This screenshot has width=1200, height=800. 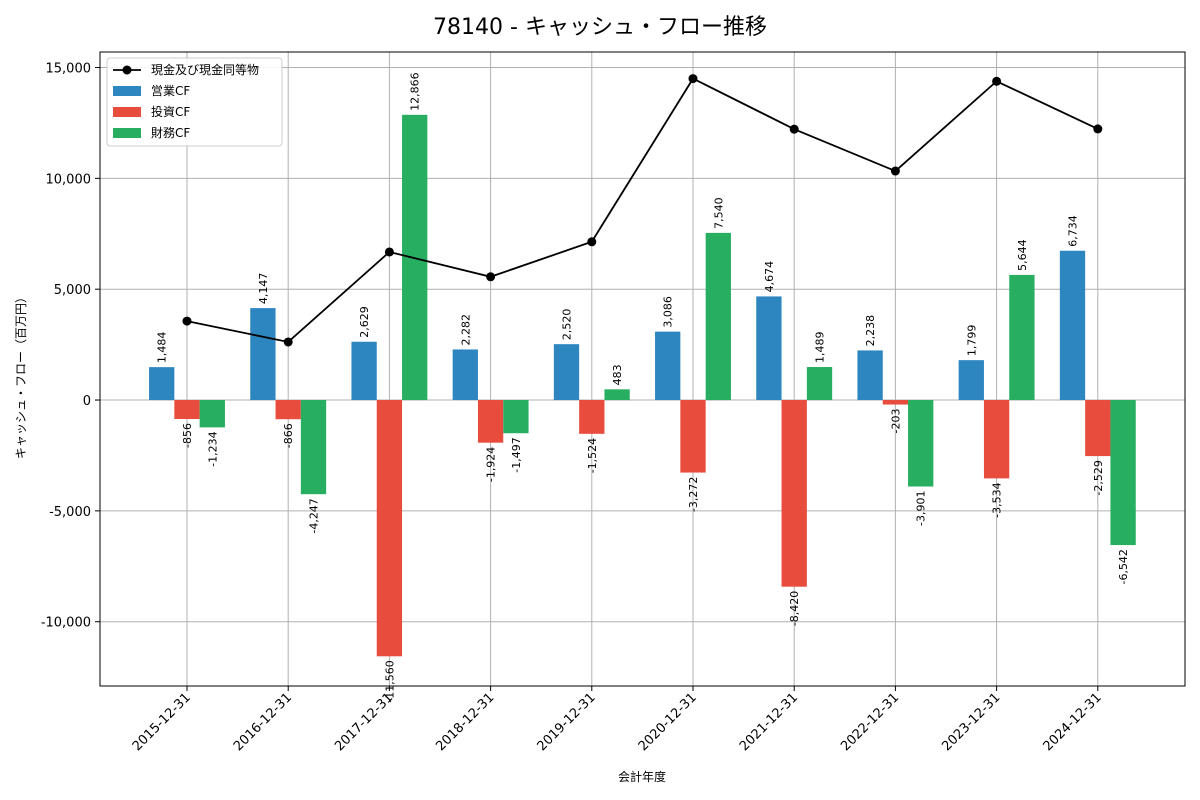 I want to click on bar-value-label: -1,497, so click(x=516, y=454).